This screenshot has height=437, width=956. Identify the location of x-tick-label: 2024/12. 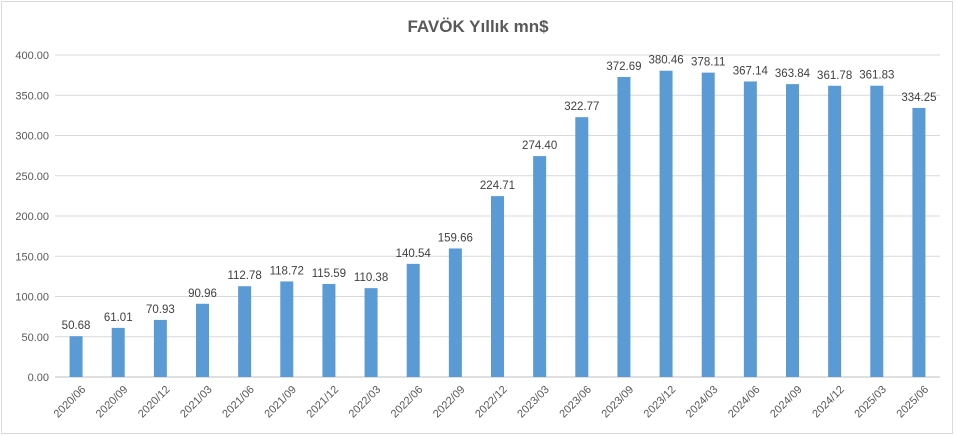
(828, 402).